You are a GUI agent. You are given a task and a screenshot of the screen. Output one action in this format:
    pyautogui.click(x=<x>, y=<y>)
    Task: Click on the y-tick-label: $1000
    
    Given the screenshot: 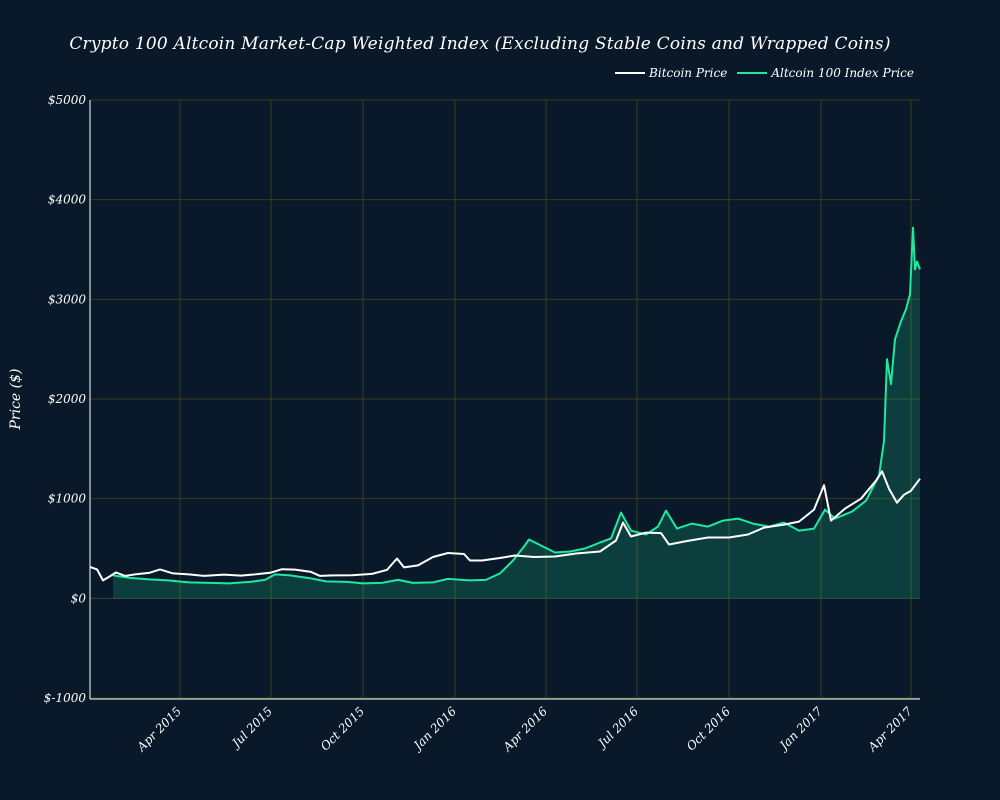 What is the action you would take?
    pyautogui.click(x=67, y=499)
    